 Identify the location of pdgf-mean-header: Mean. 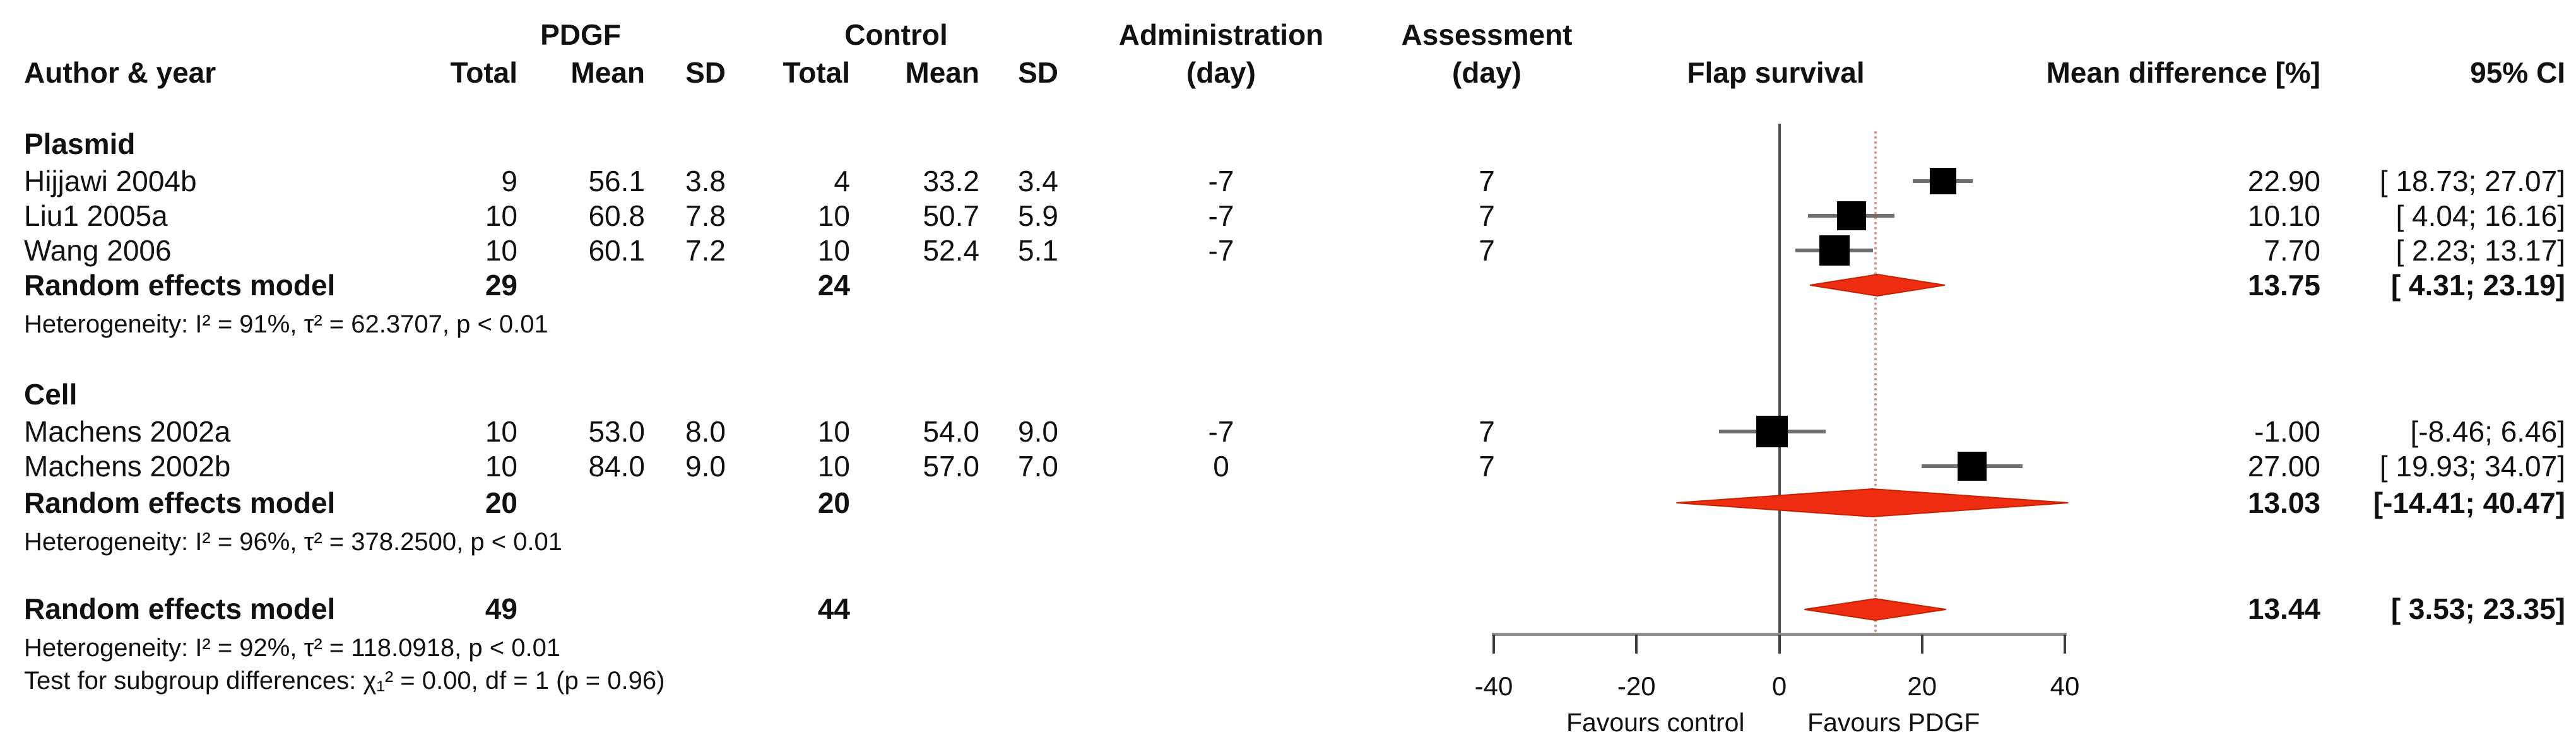
(607, 72).